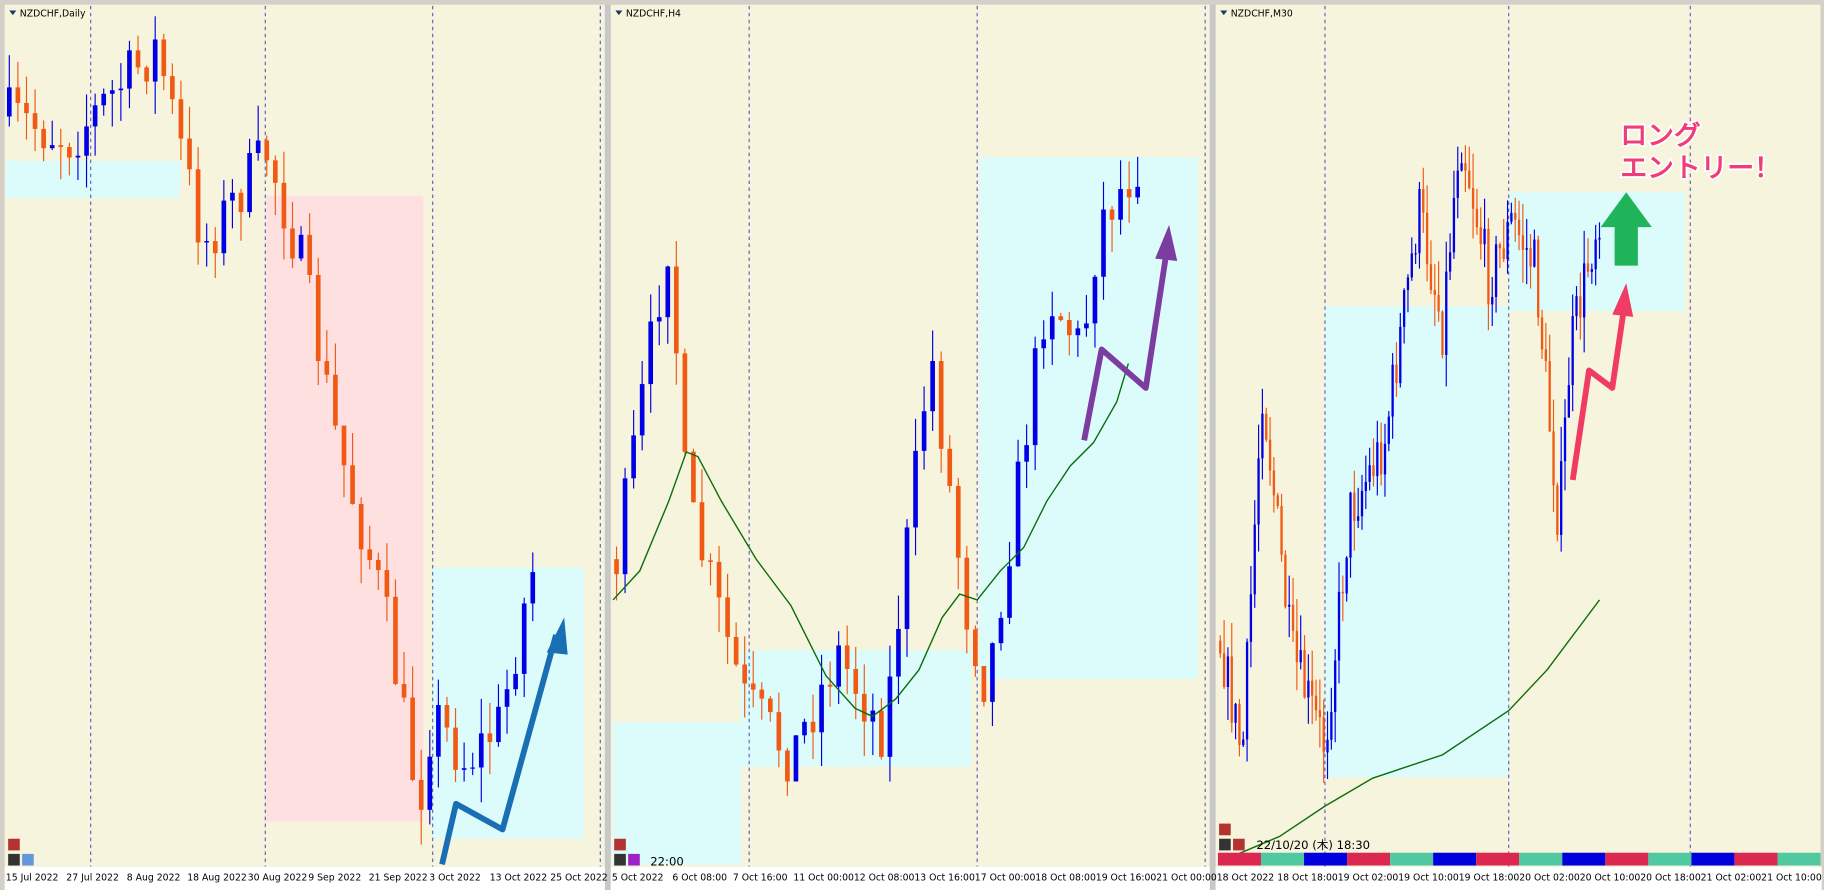 The image size is (1824, 890). Describe the element at coordinates (1519, 859) in the screenshot. I see `session-strip` at that location.